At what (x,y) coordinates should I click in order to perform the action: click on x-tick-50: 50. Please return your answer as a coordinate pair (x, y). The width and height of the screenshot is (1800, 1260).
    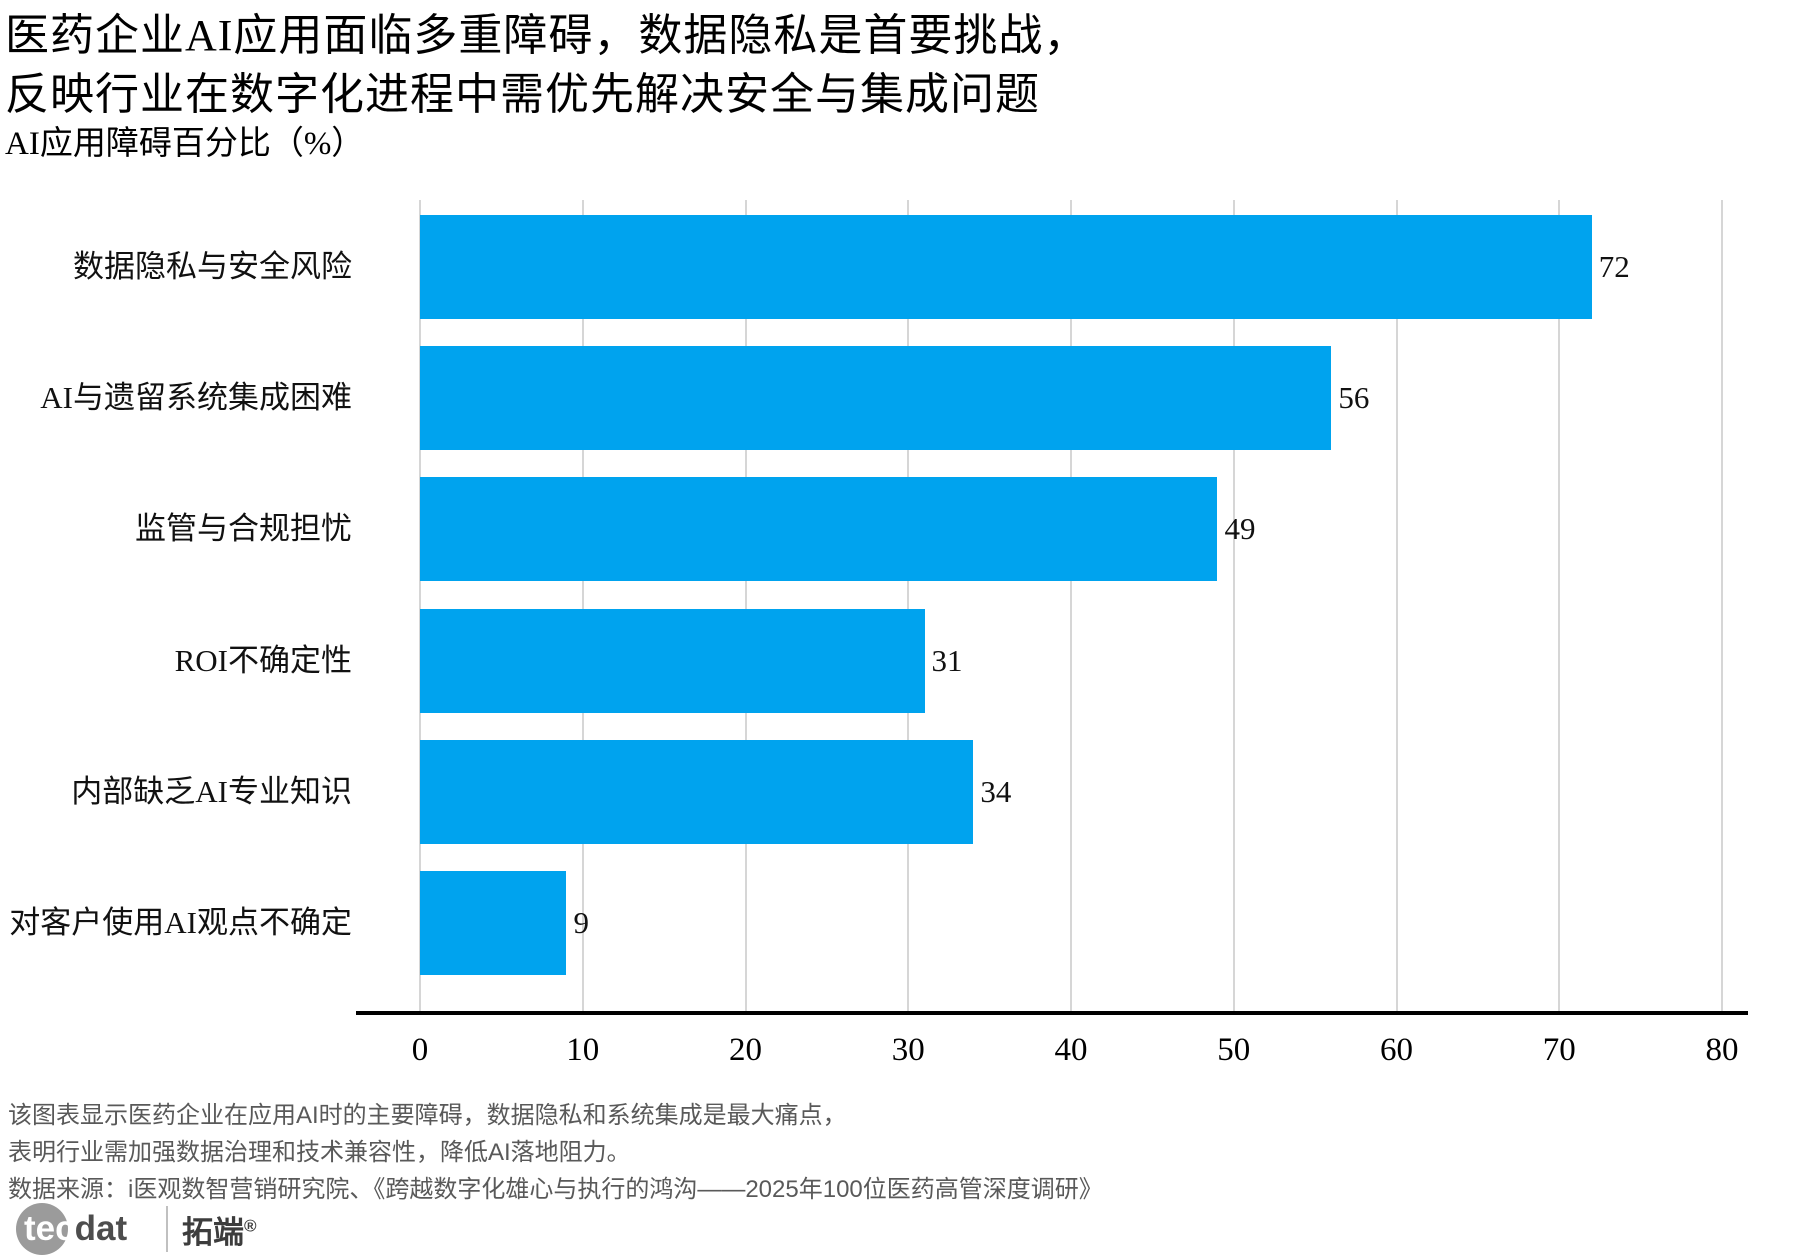
    Looking at the image, I should click on (1234, 1050).